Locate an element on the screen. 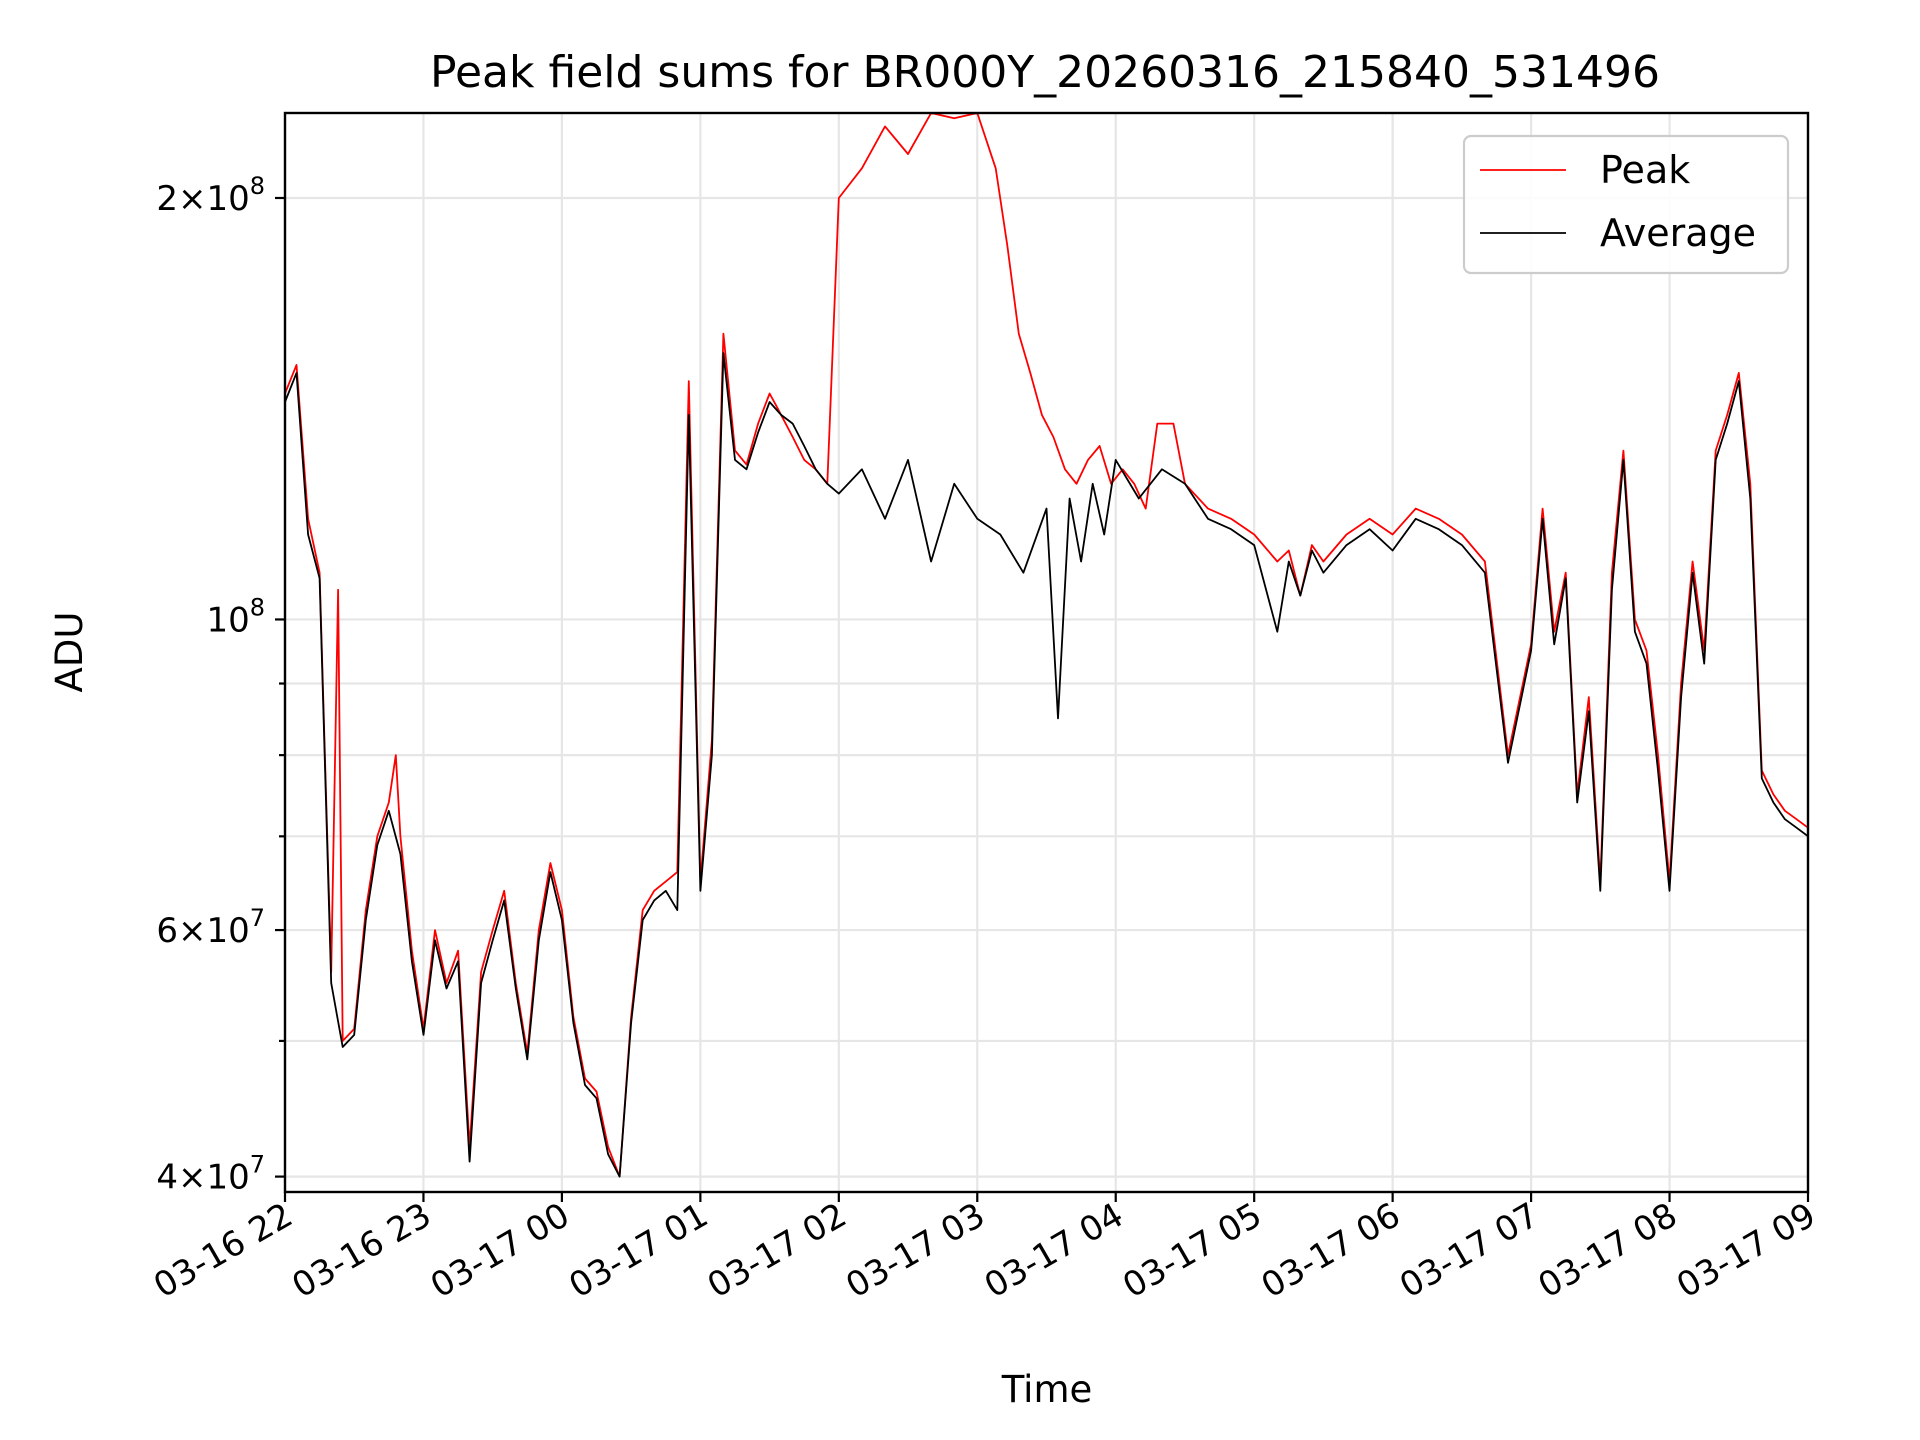 Image resolution: width=1920 pixels, height=1440 pixels. x-tick-label: 03-17 09 is located at coordinates (1746, 1250).